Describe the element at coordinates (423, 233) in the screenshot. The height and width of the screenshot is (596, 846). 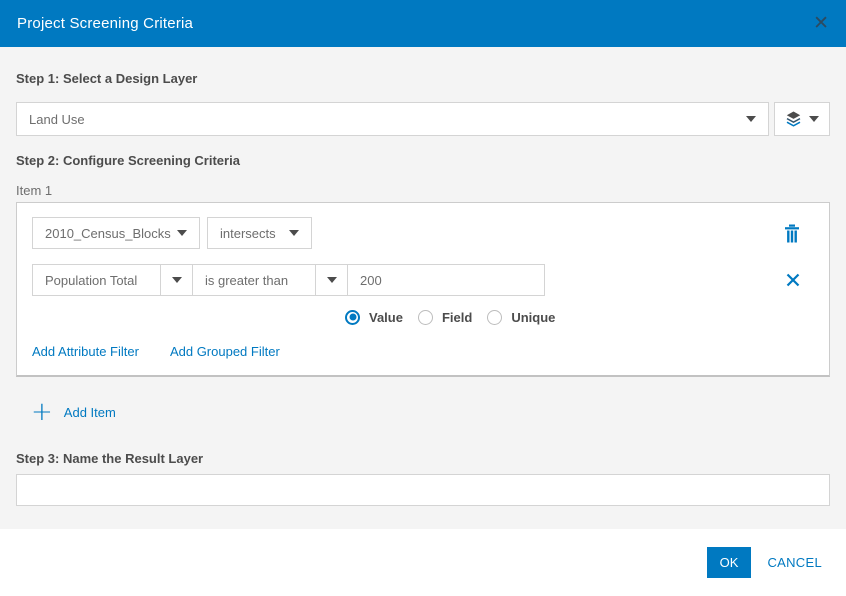
I see `spatial-criteria-row: 2010_Census_Blocks intersects` at that location.